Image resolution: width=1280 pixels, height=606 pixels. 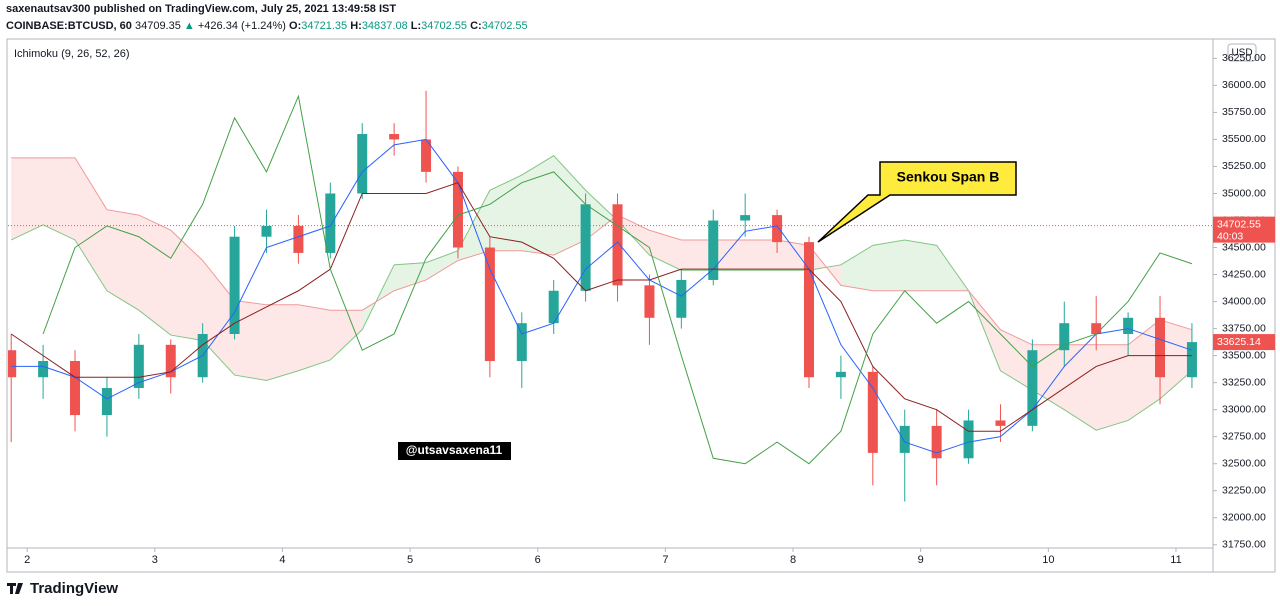 What do you see at coordinates (1239, 224) in the screenshot?
I see `last-price-label: 34702.55` at bounding box center [1239, 224].